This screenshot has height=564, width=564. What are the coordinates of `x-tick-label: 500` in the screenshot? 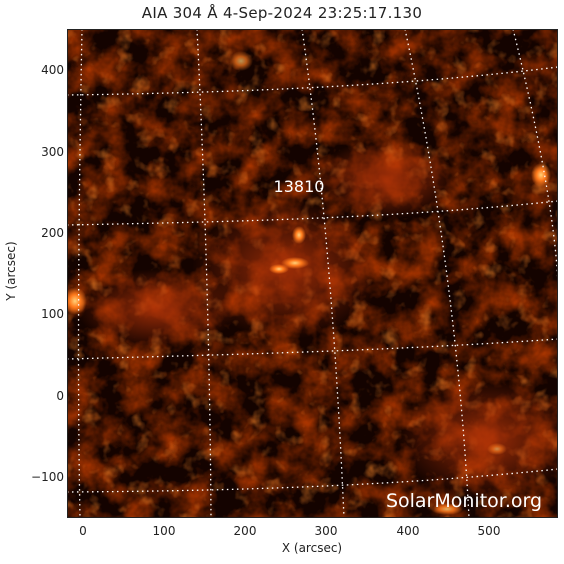 It's located at (489, 531).